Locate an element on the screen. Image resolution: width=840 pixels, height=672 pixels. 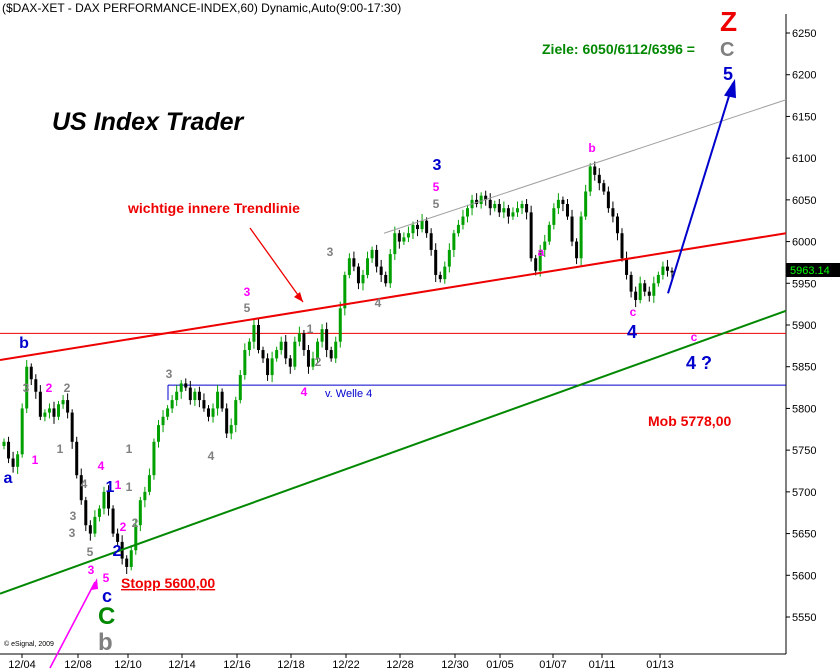
x-tick-label: 01/05 is located at coordinates (500, 665).